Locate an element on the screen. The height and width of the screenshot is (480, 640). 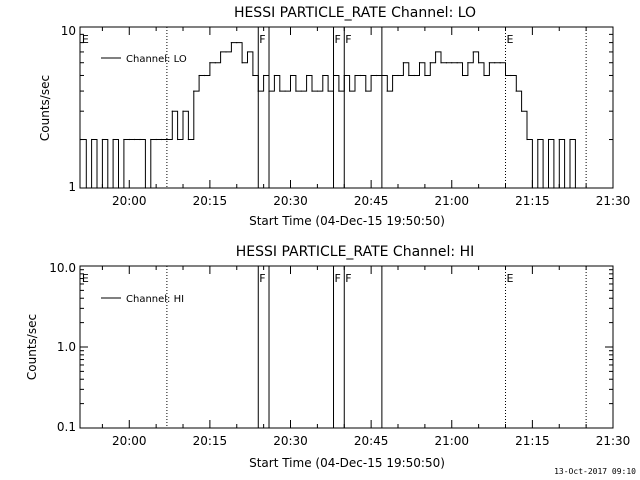
flag-label-lo-4: E is located at coordinates (510, 39).